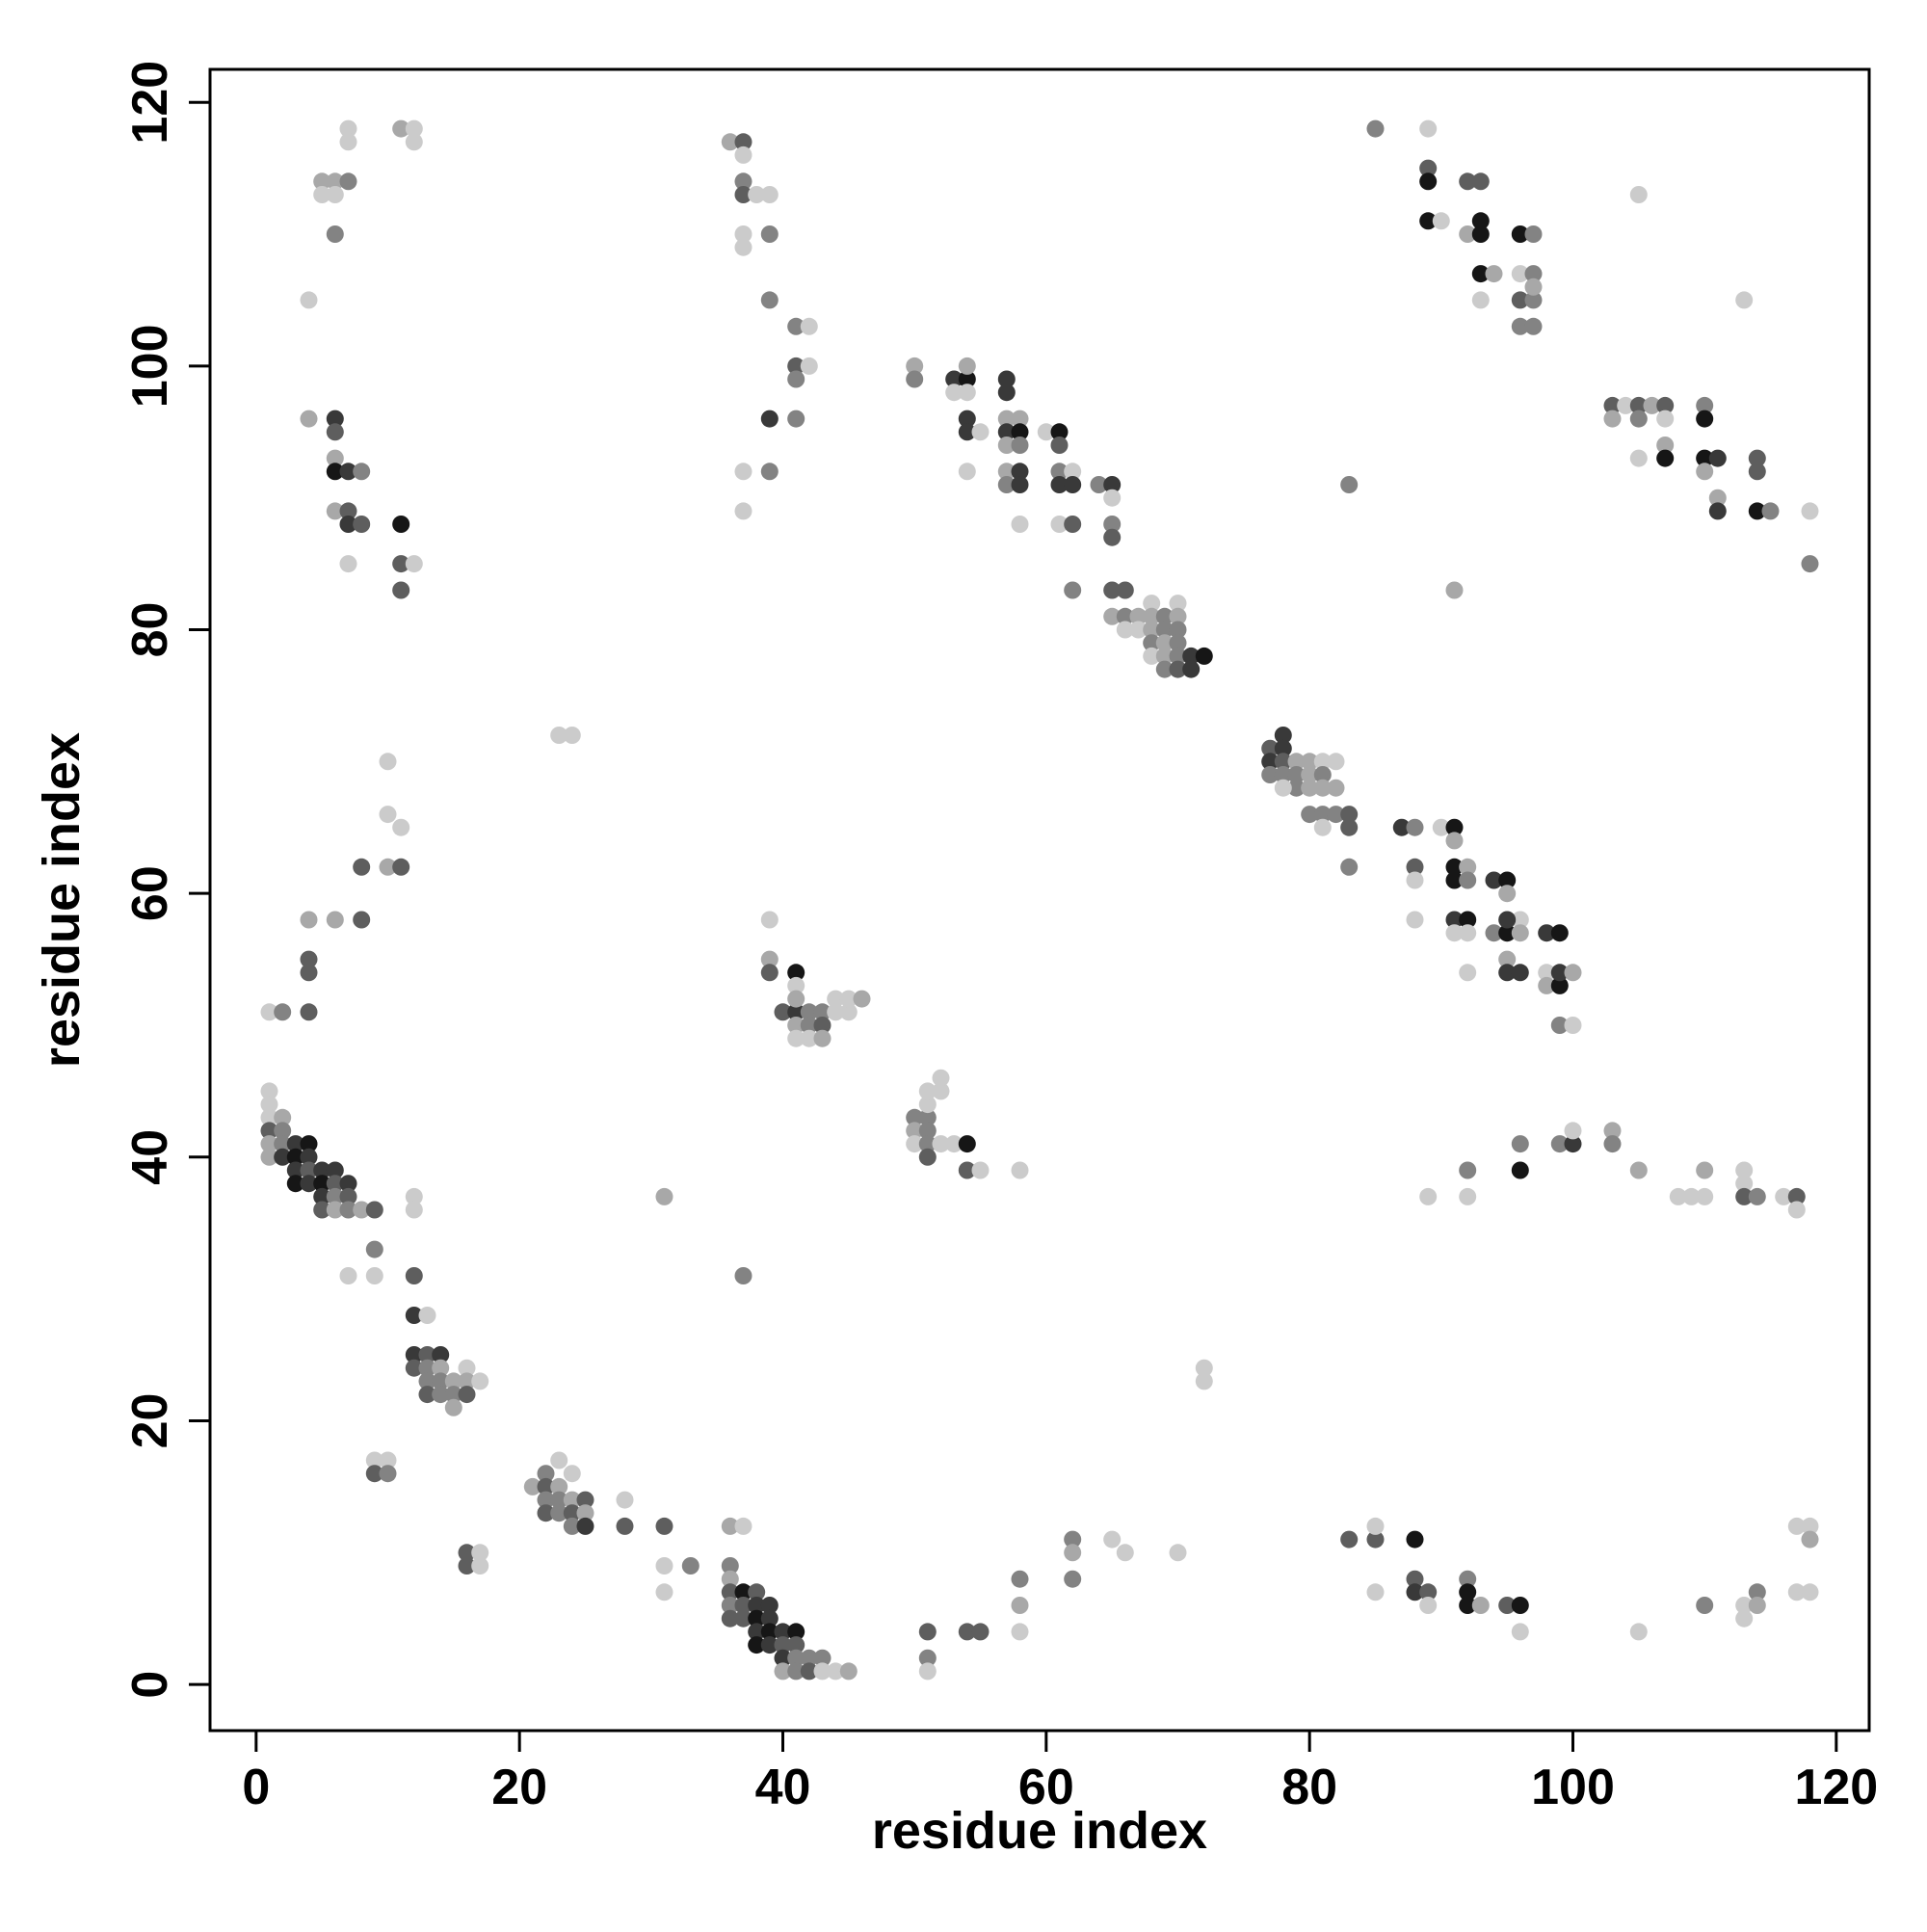  I want to click on y-tick-label: 20, so click(150, 1421).